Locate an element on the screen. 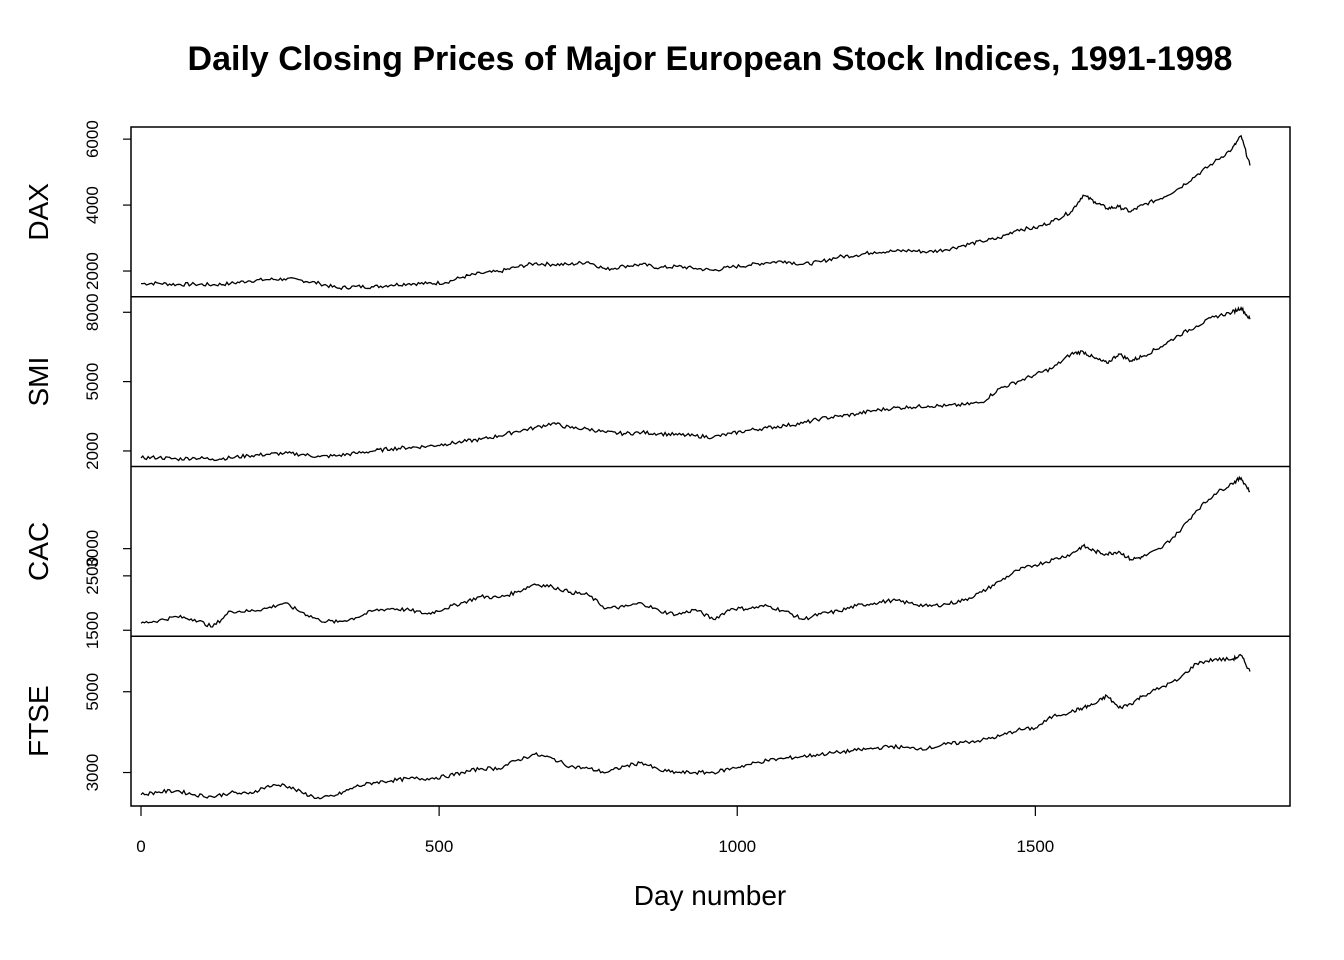 The height and width of the screenshot is (960, 1344). xtick-label: 500 is located at coordinates (439, 846).